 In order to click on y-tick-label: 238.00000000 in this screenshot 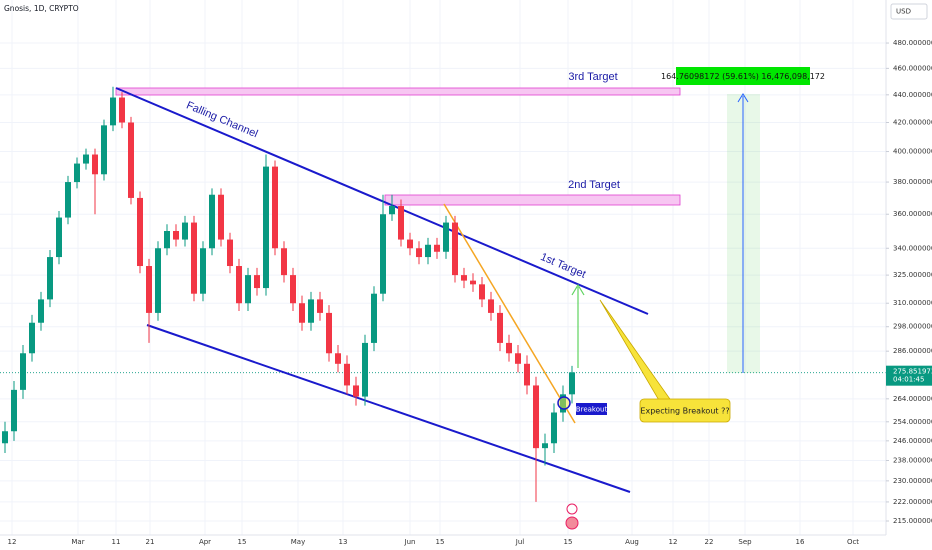, I will do `click(912, 461)`.